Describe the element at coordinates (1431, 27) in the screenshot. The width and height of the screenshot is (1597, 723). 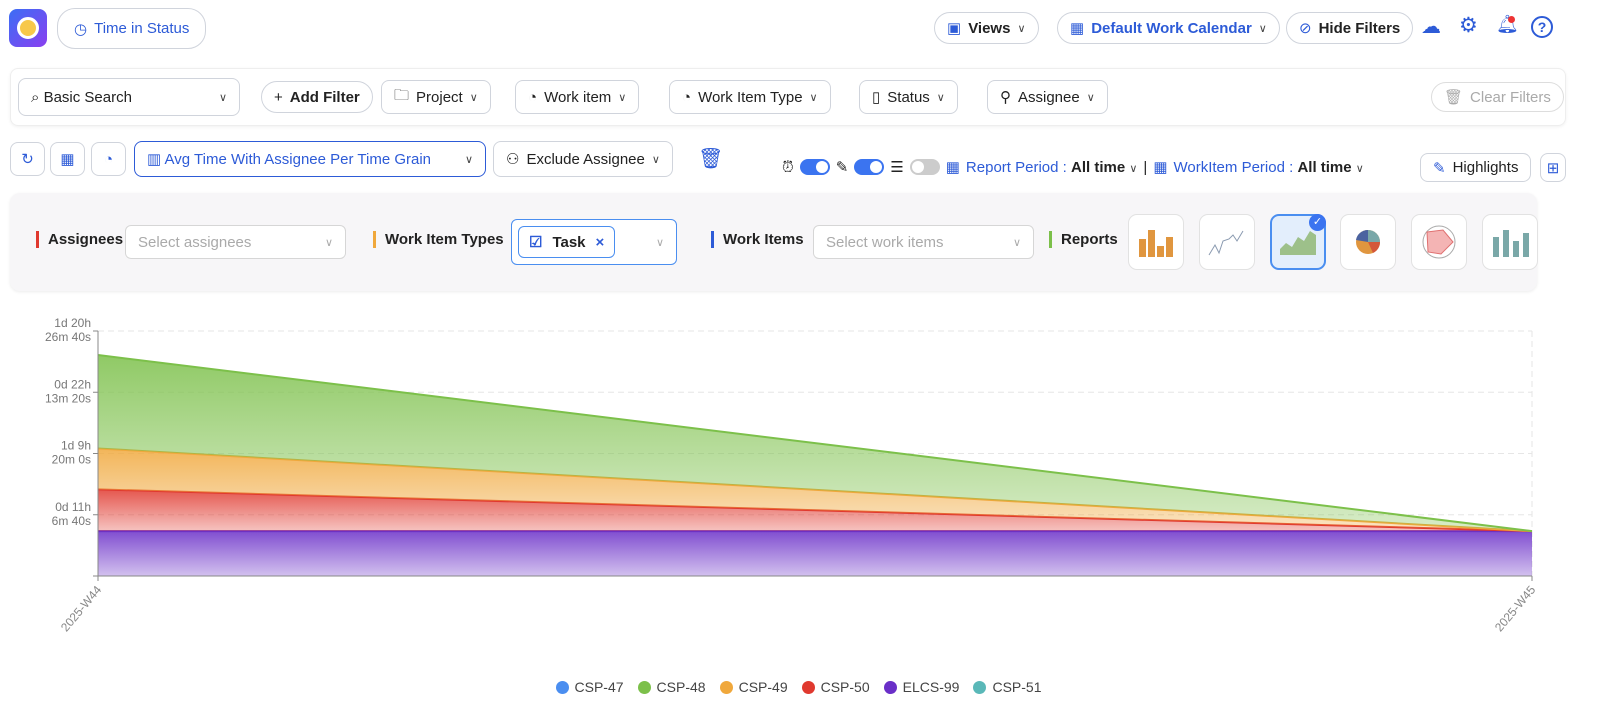
I see `cloud-download-icon: ☁` at that location.